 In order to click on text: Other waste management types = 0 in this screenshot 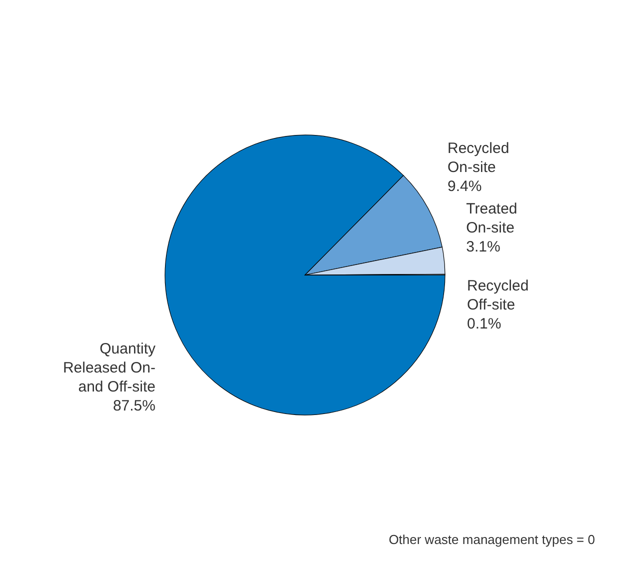, I will do `click(491, 539)`.